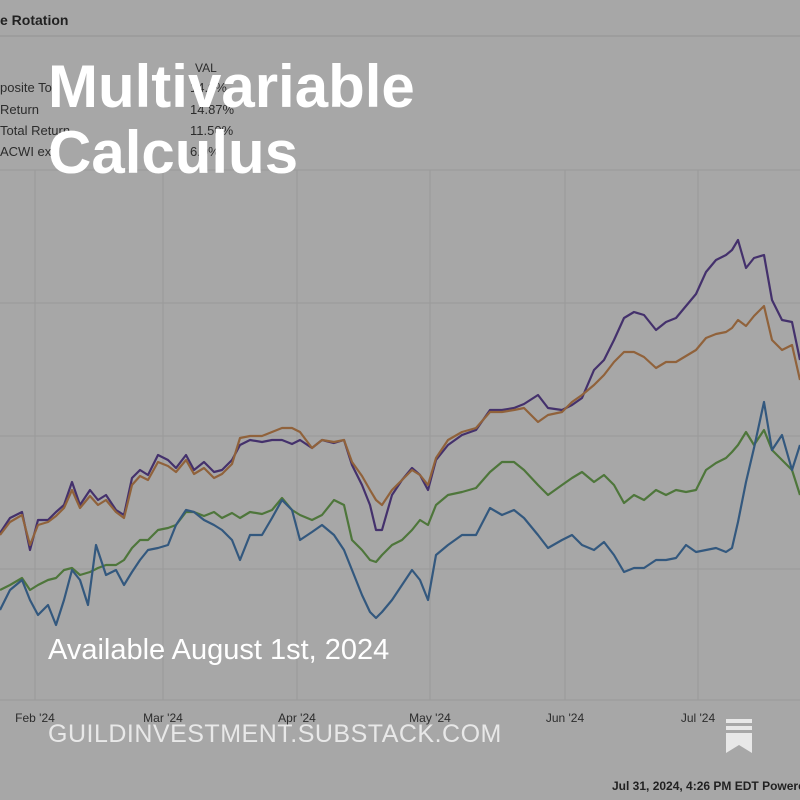 This screenshot has height=800, width=800. What do you see at coordinates (275, 734) in the screenshot?
I see `site-link: GUILDINVESTMENT.SUBSTACK.COM` at bounding box center [275, 734].